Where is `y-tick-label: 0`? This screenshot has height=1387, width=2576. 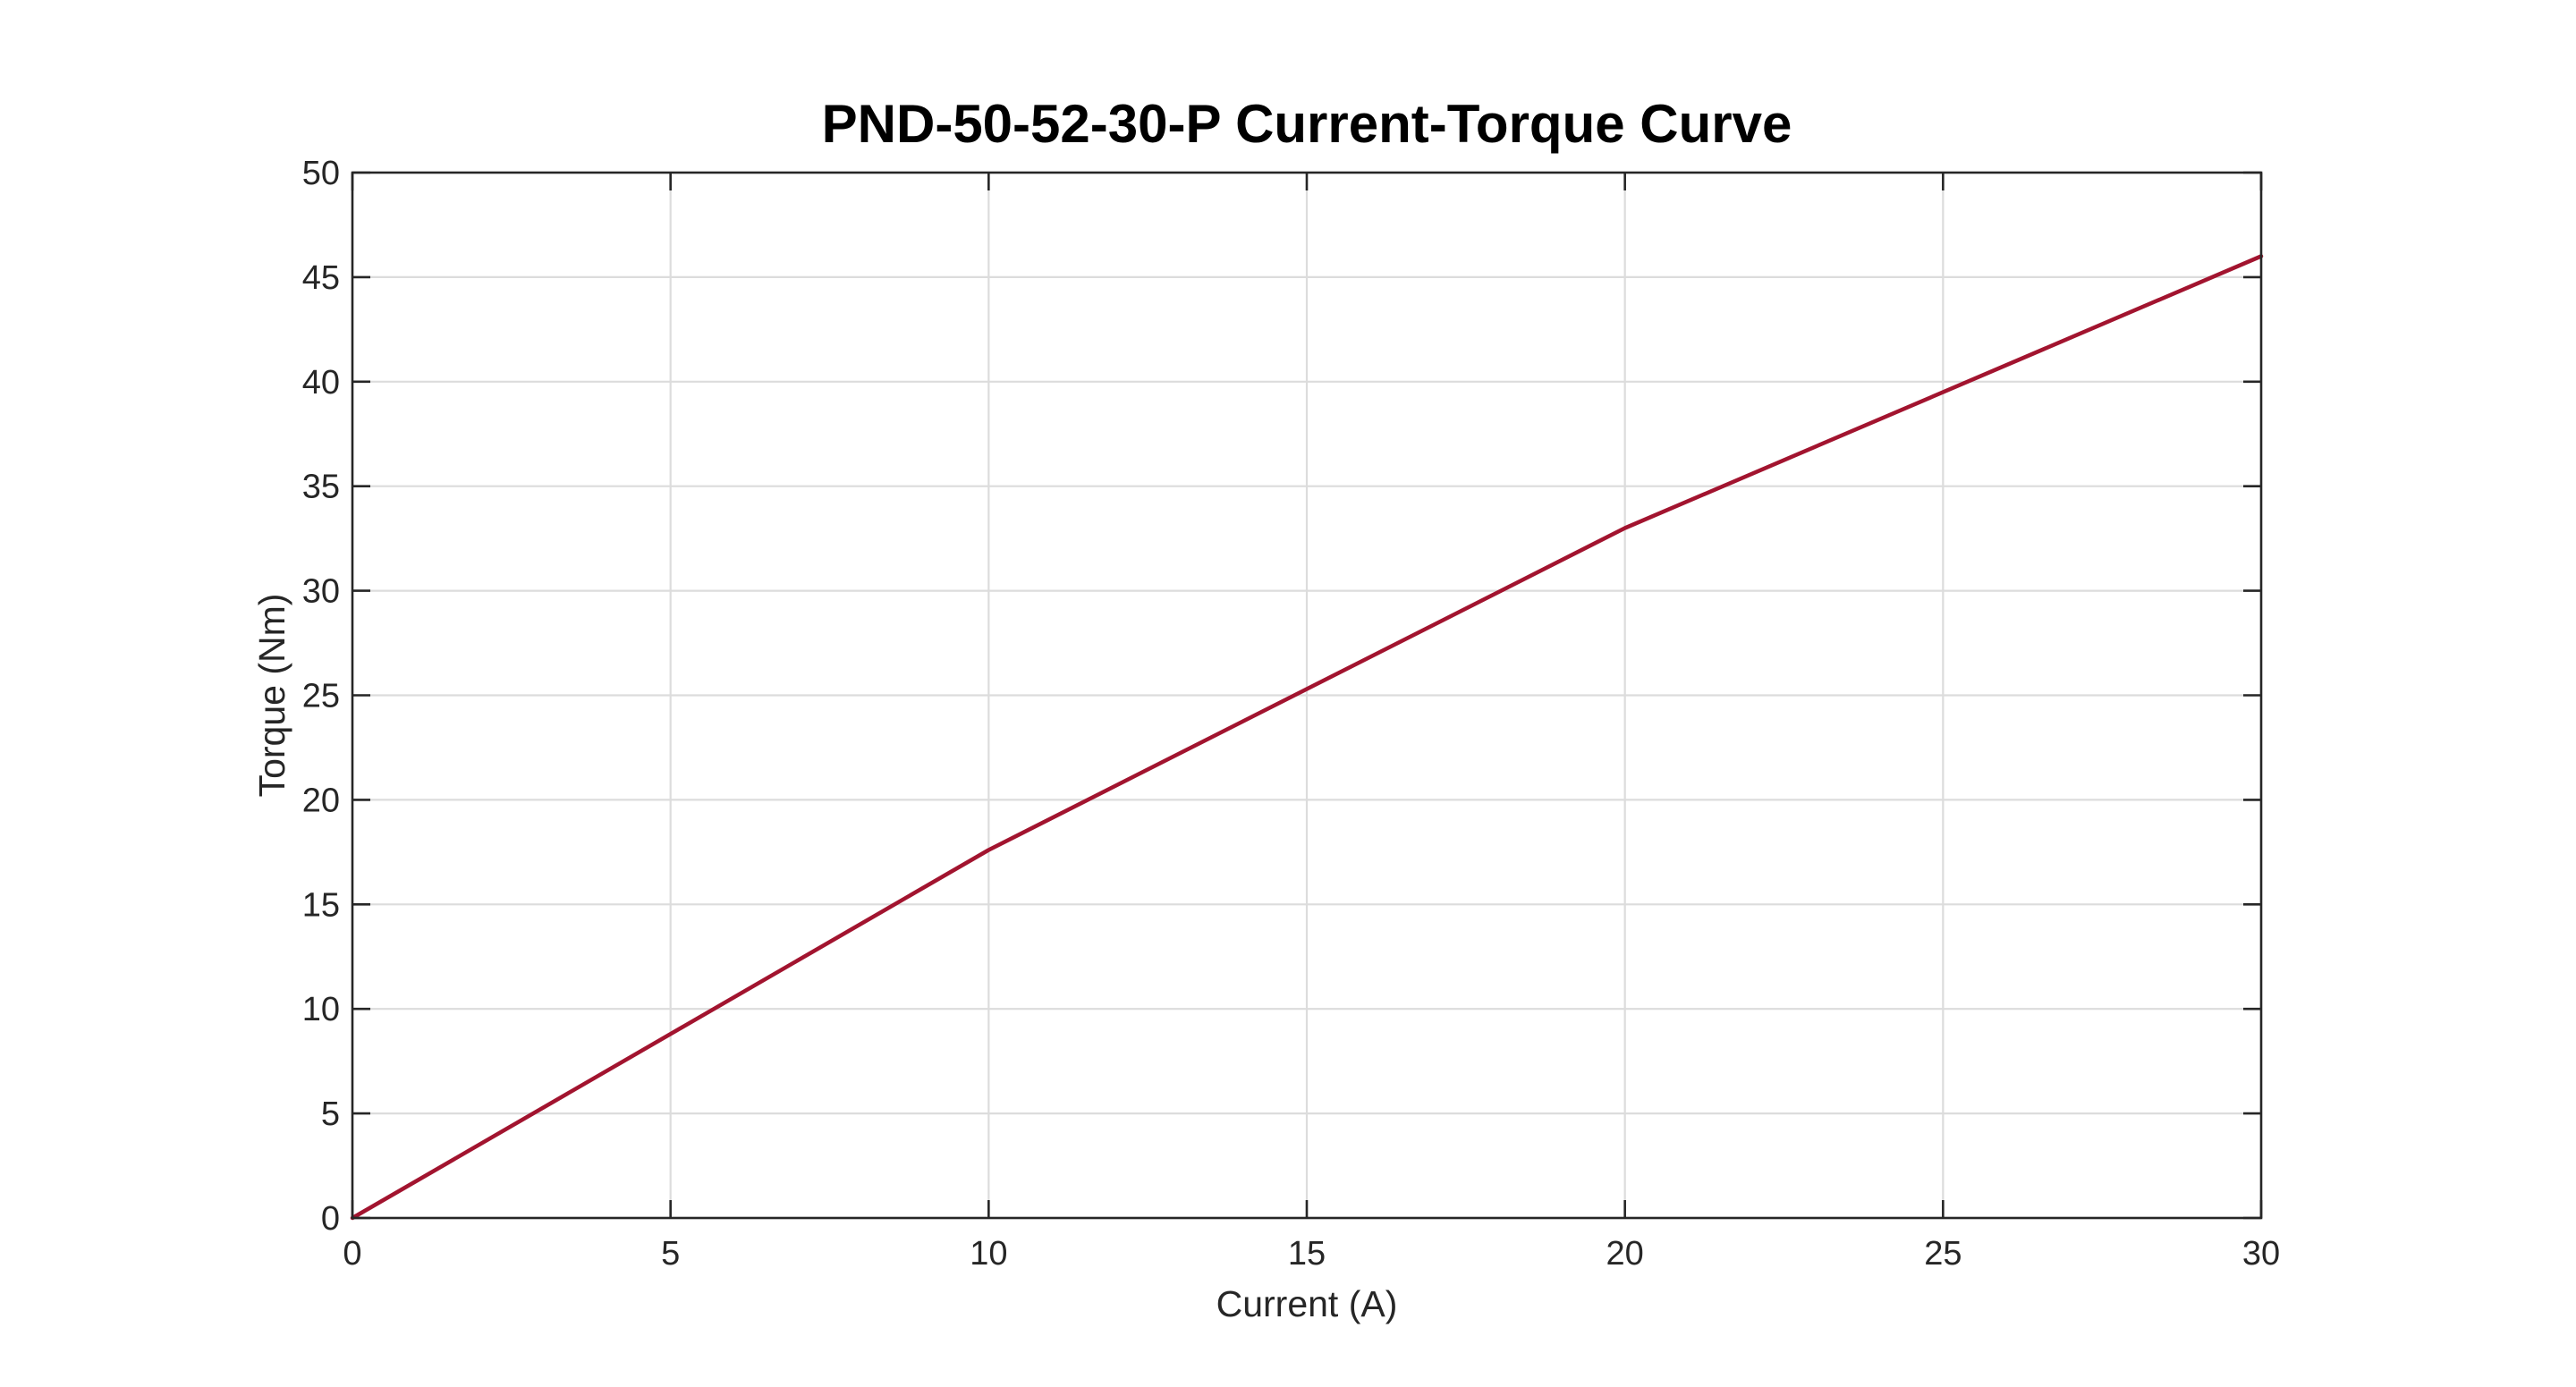
y-tick-label: 0 is located at coordinates (330, 1219).